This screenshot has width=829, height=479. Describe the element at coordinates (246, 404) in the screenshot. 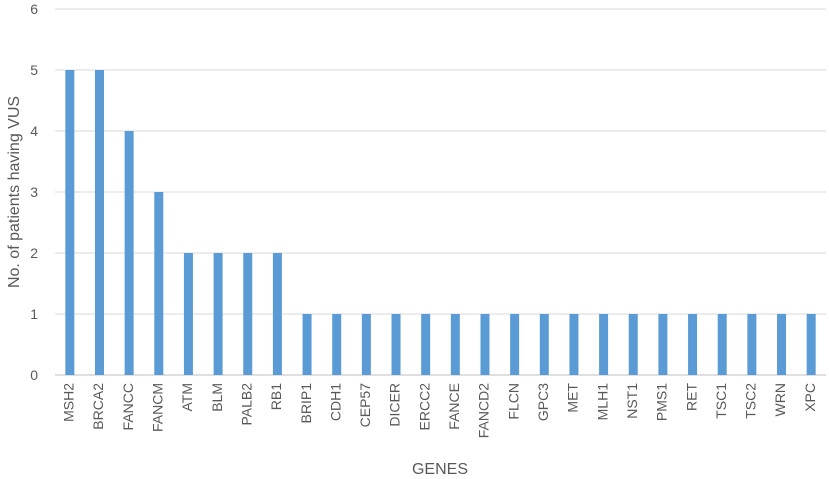

I see `x-tick-label: PALB2` at that location.